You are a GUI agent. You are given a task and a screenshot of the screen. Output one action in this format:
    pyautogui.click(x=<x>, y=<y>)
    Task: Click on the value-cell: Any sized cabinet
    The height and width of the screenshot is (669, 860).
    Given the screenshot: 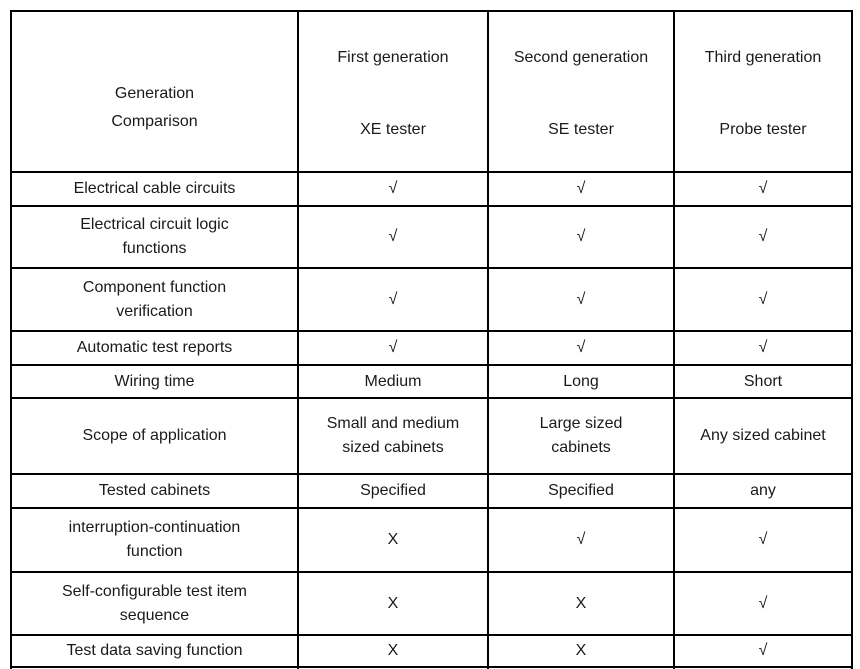 What is the action you would take?
    pyautogui.click(x=763, y=436)
    